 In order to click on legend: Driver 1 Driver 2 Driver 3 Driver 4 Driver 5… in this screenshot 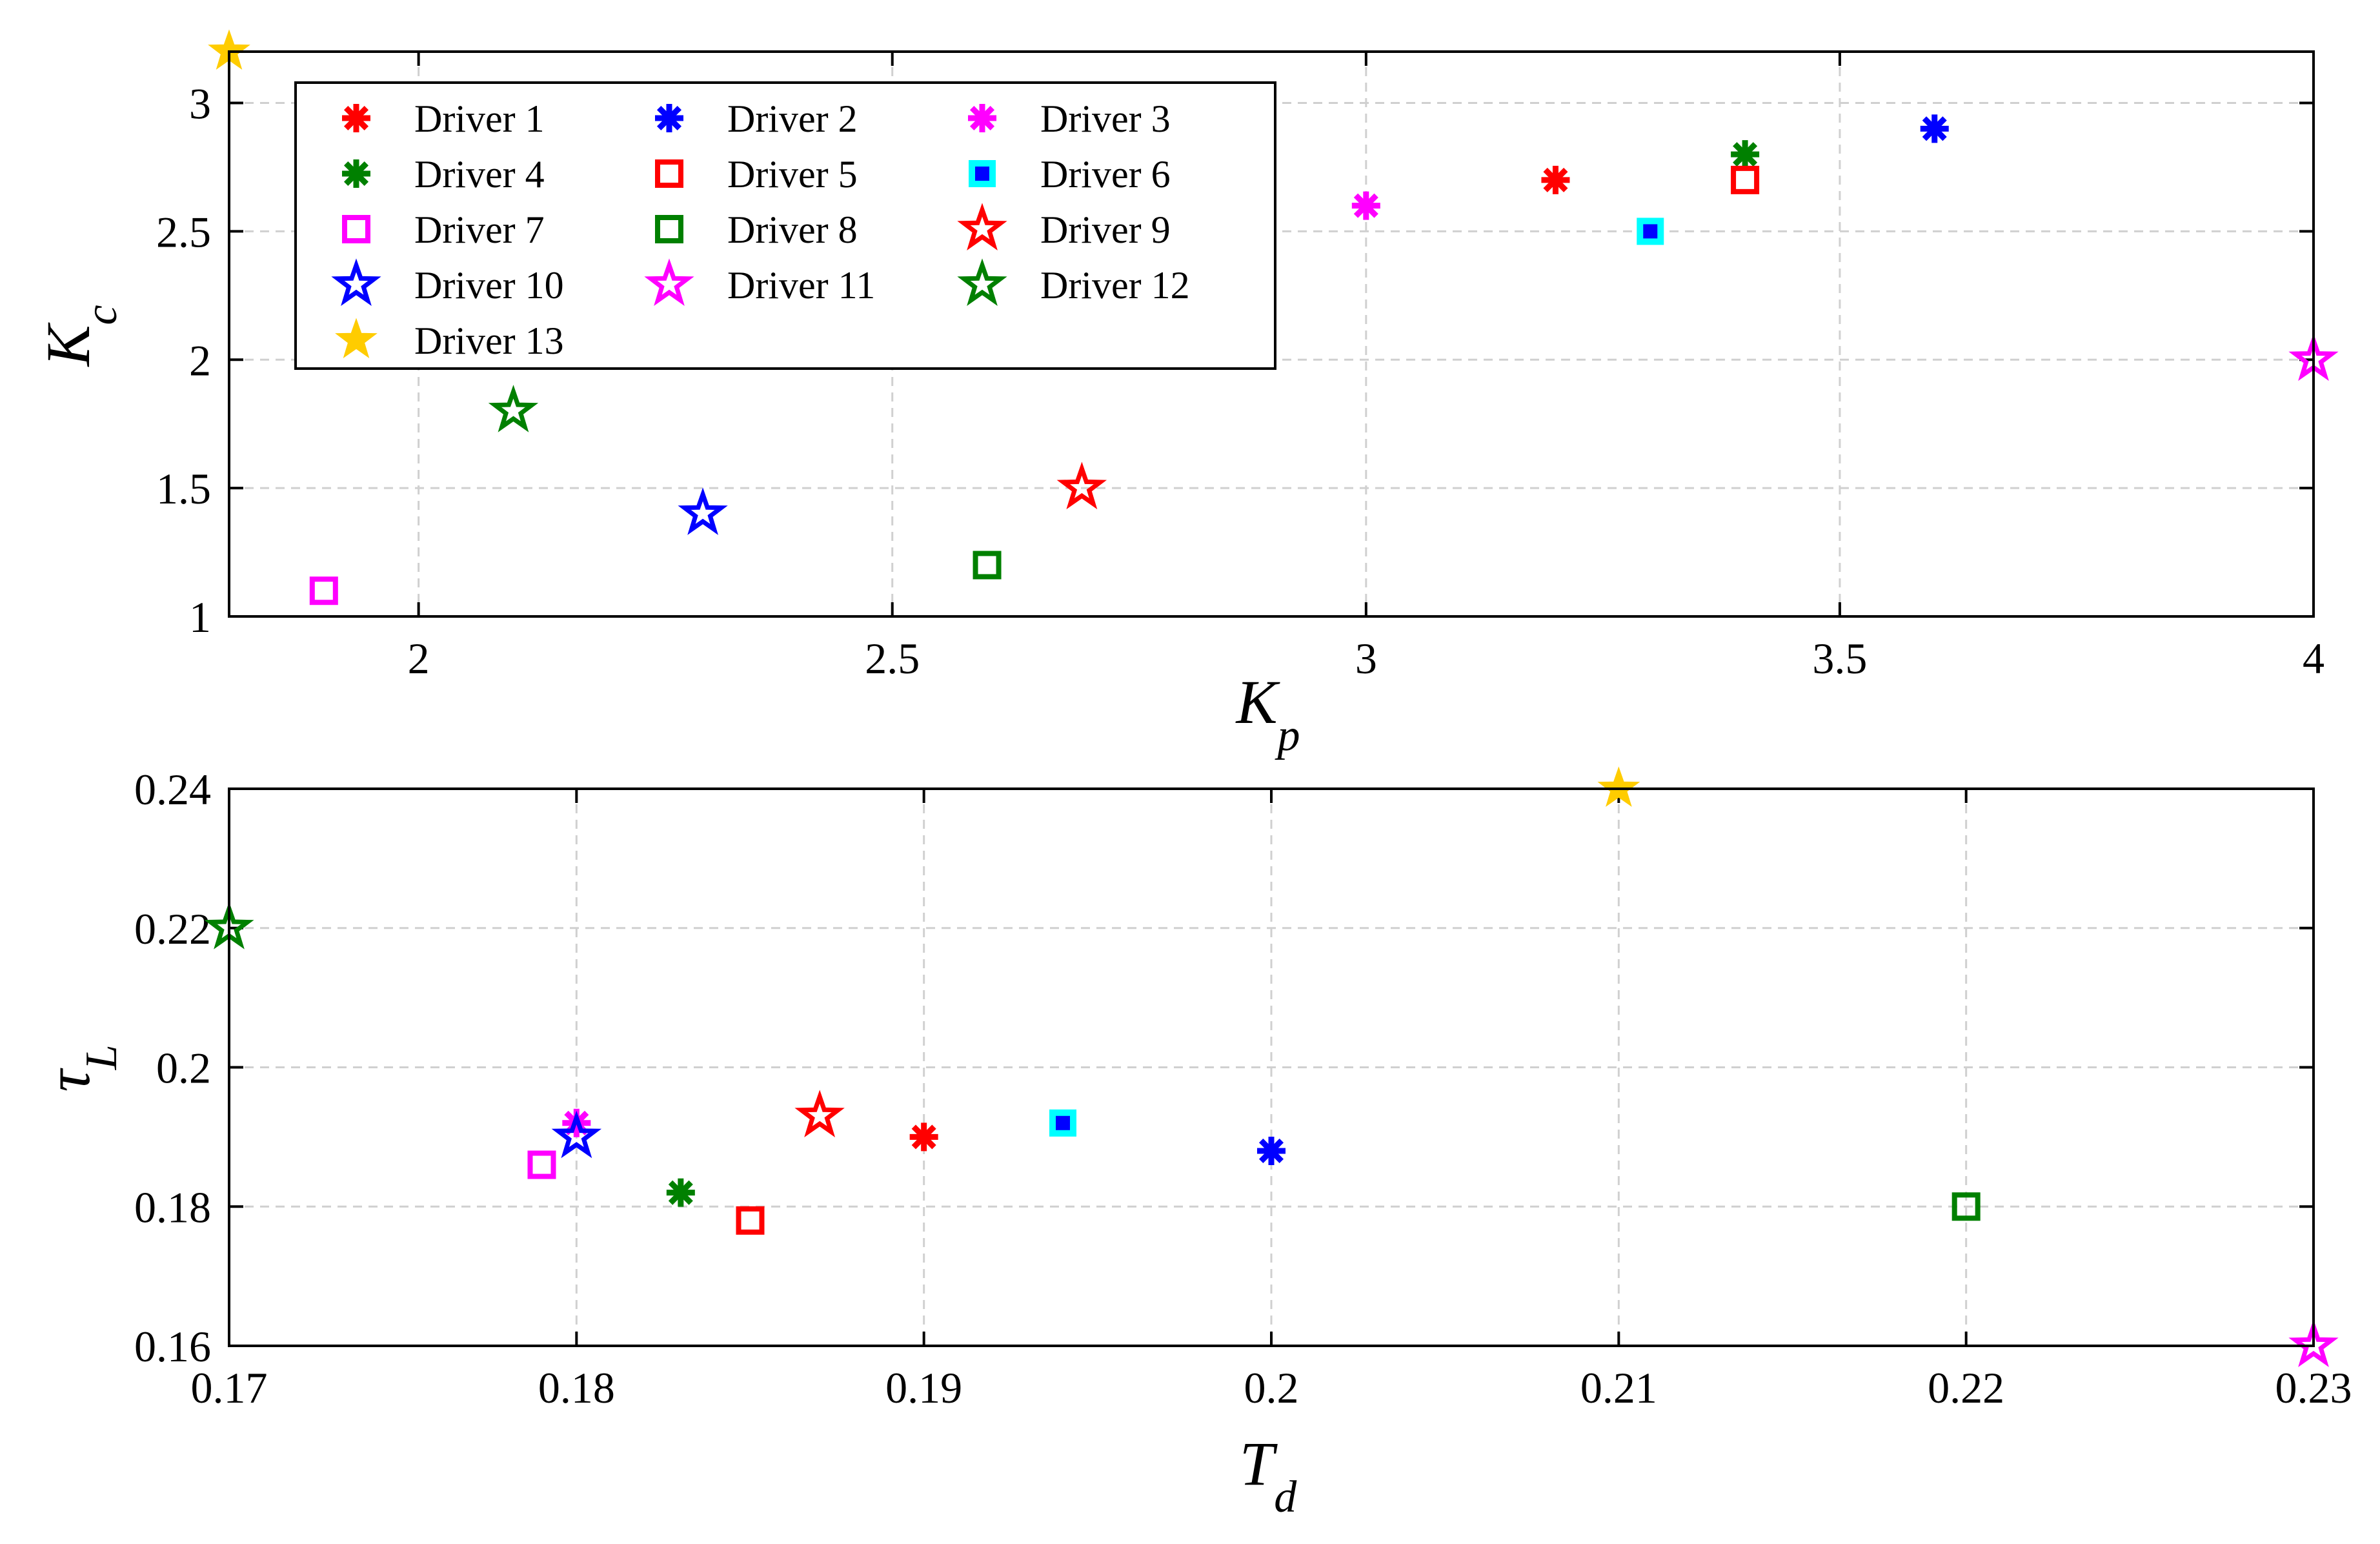, I will do `click(785, 225)`.